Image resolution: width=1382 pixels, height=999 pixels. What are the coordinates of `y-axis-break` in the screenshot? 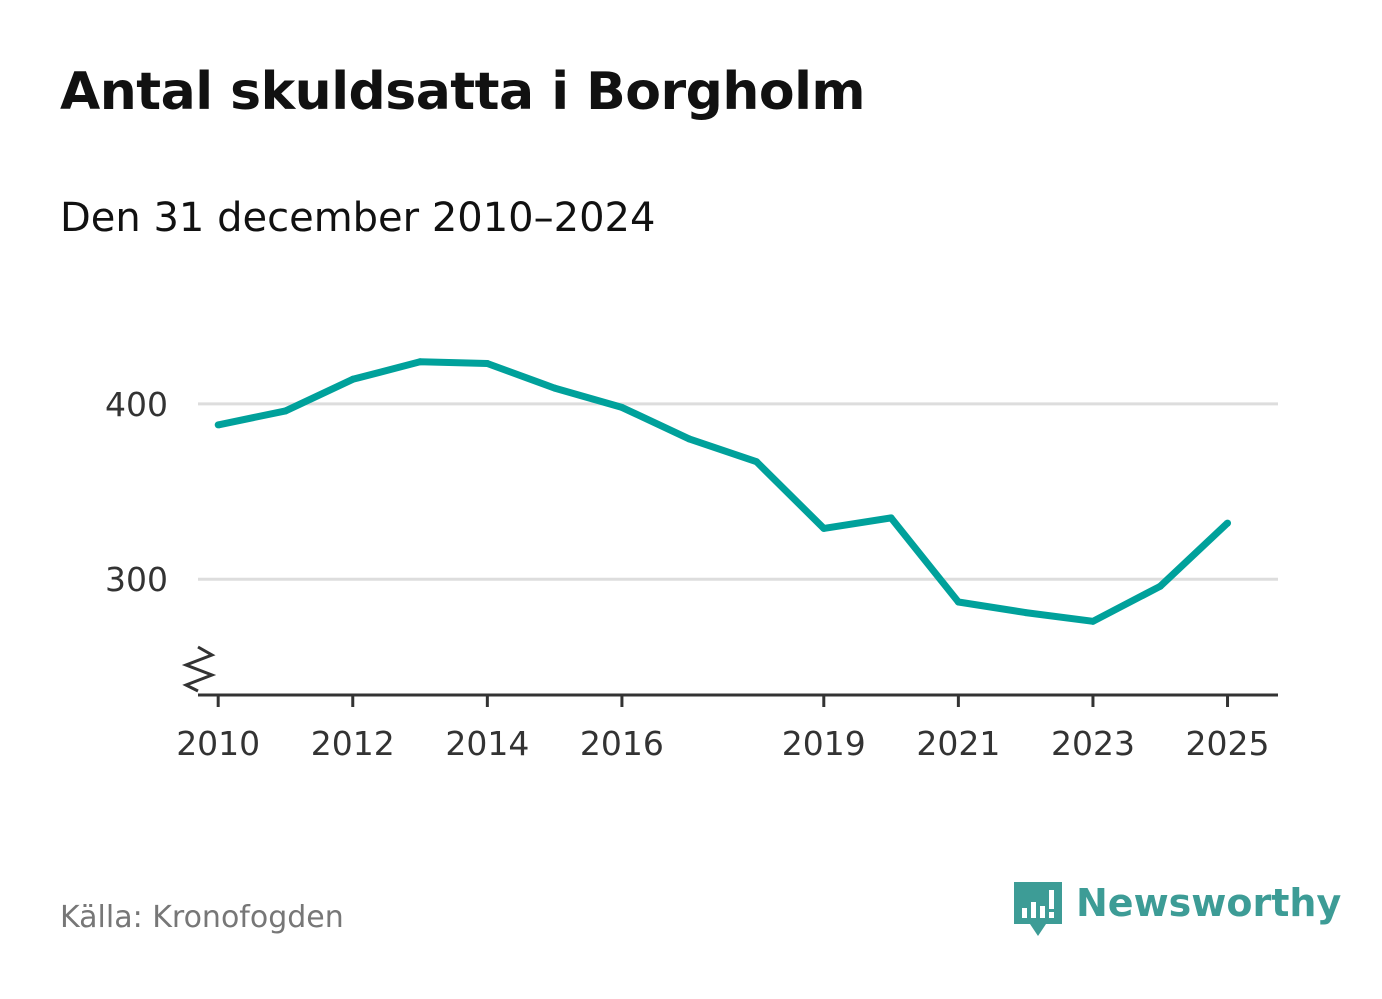 It's located at (199, 669).